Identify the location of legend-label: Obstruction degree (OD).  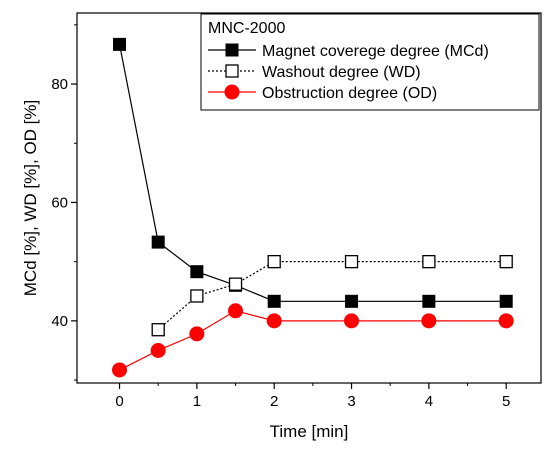
(349, 93).